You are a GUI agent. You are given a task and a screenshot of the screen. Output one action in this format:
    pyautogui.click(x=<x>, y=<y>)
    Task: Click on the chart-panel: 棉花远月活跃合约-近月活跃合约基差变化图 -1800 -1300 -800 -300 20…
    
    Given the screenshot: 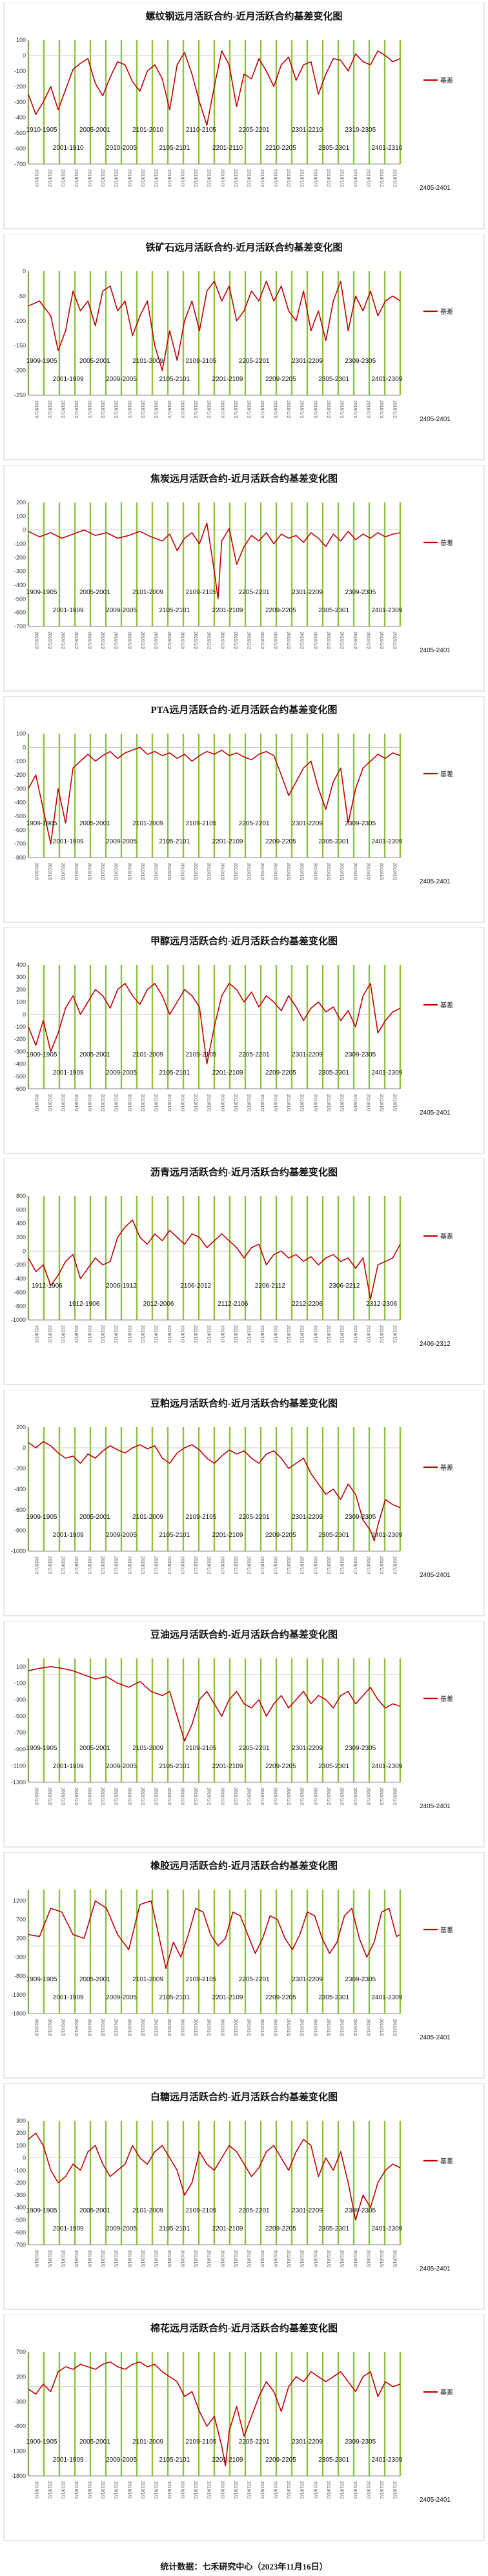 What is the action you would take?
    pyautogui.click(x=244, y=2430)
    